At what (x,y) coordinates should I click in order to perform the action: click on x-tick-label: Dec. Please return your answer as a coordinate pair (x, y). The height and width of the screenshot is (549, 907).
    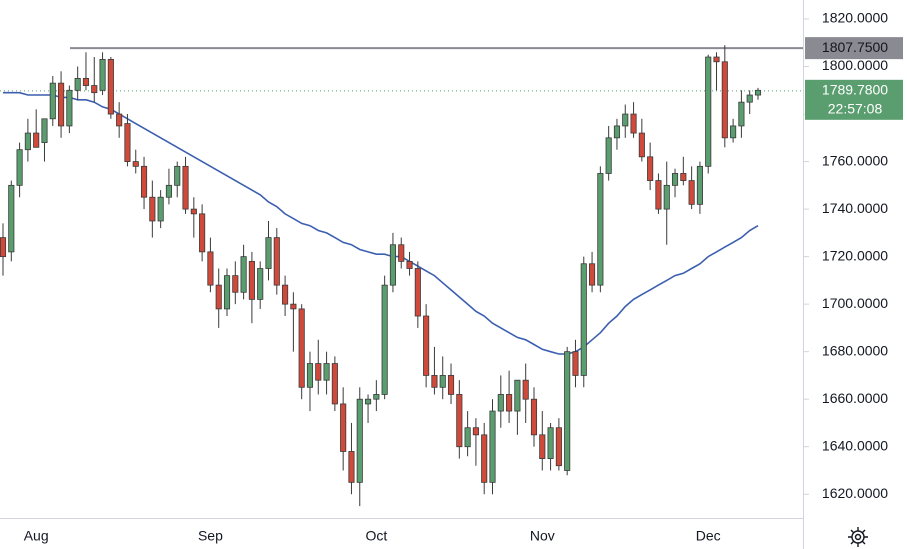
    Looking at the image, I should click on (708, 536).